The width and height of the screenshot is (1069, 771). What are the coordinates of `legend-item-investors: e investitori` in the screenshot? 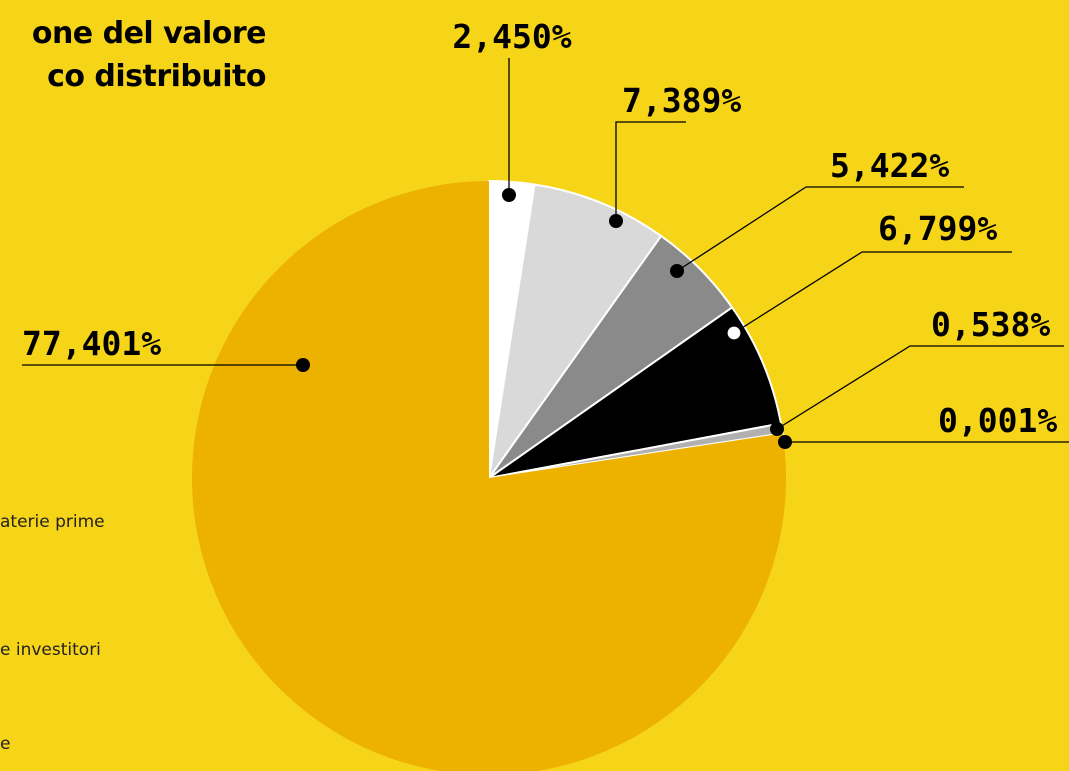 It's located at (50, 650).